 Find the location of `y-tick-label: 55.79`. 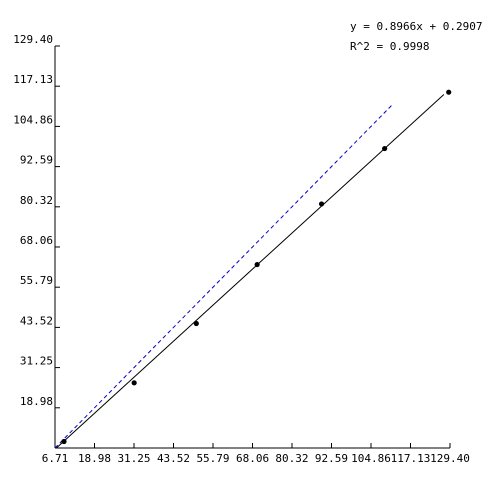

y-tick-label: 55.79 is located at coordinates (36, 280).